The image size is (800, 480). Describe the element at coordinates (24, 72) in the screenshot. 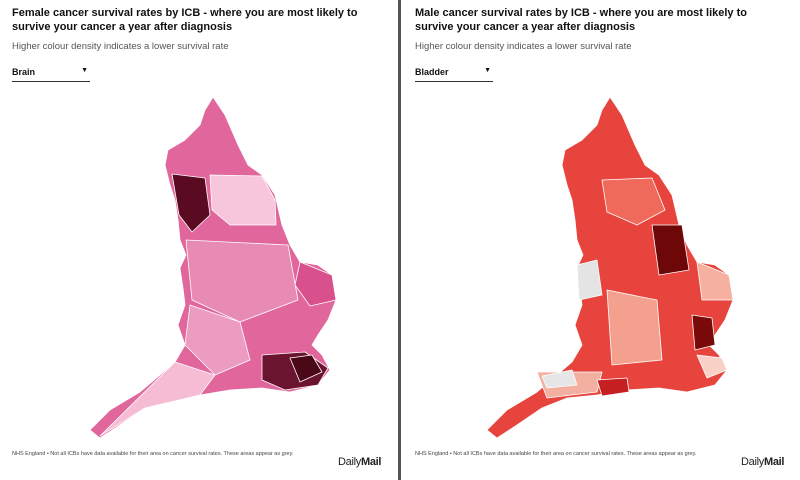

I see `dropdown-value: Brain` at that location.